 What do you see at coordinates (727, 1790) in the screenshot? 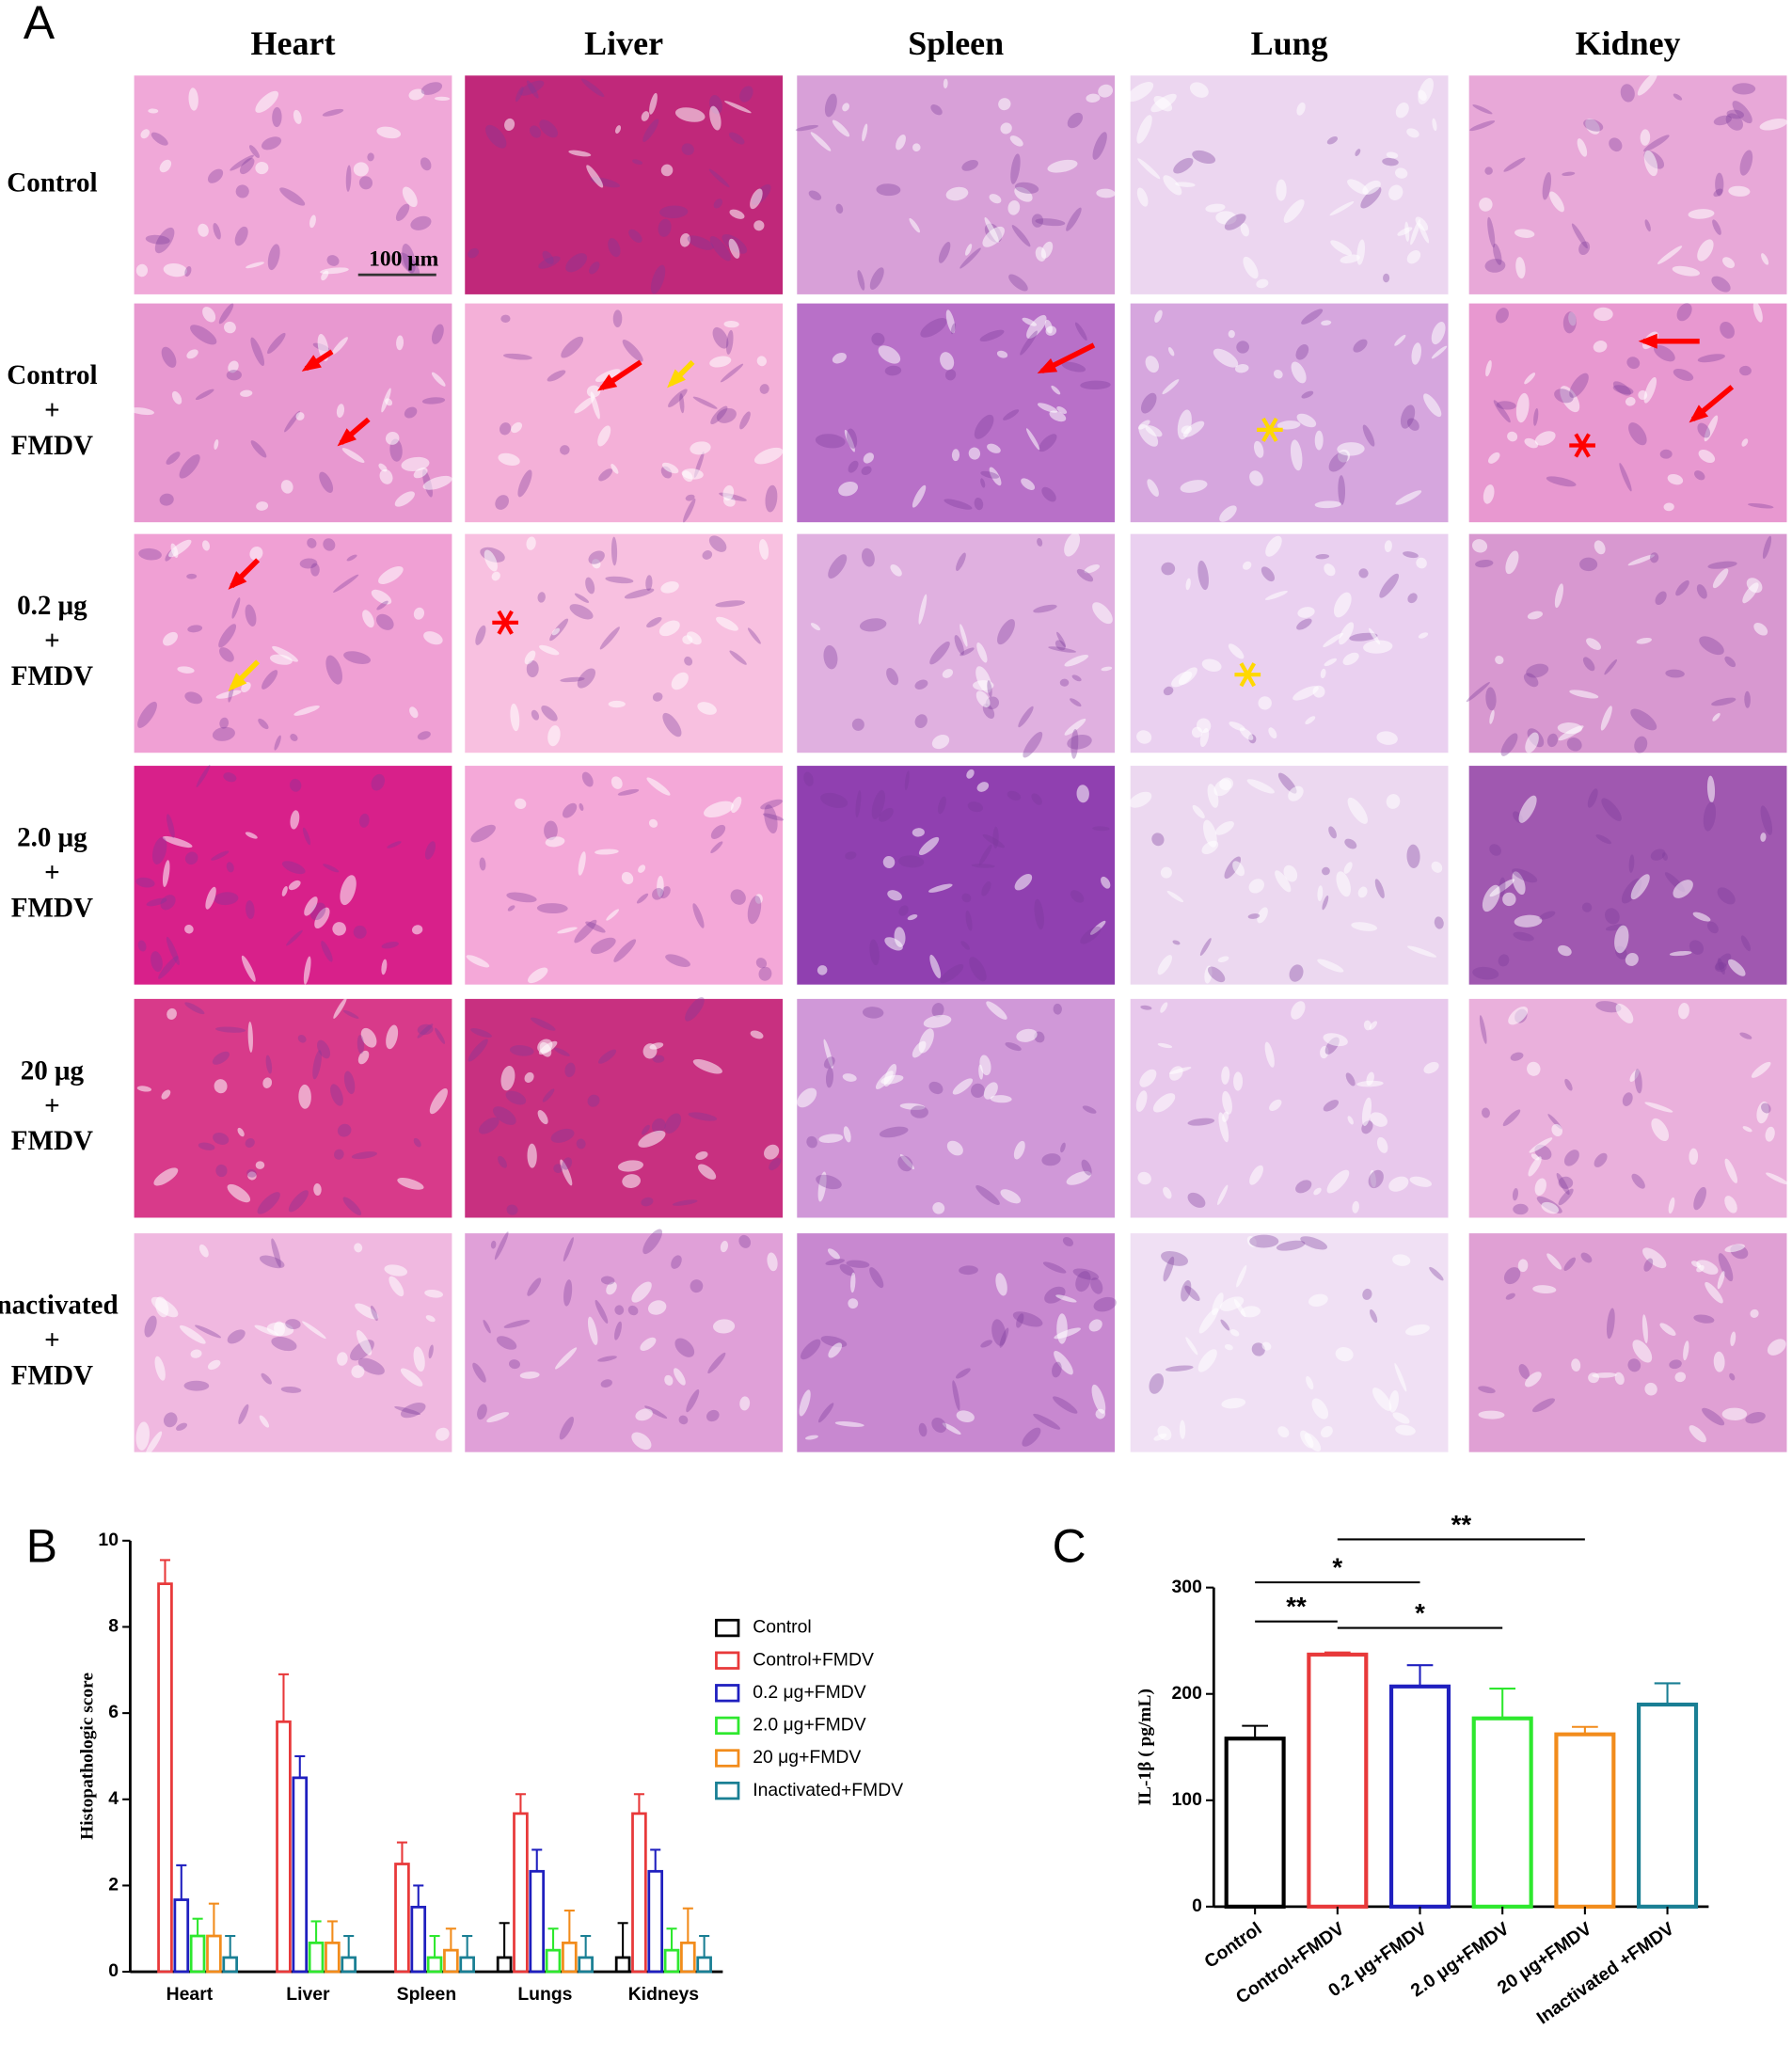
I see `legend-swatch` at bounding box center [727, 1790].